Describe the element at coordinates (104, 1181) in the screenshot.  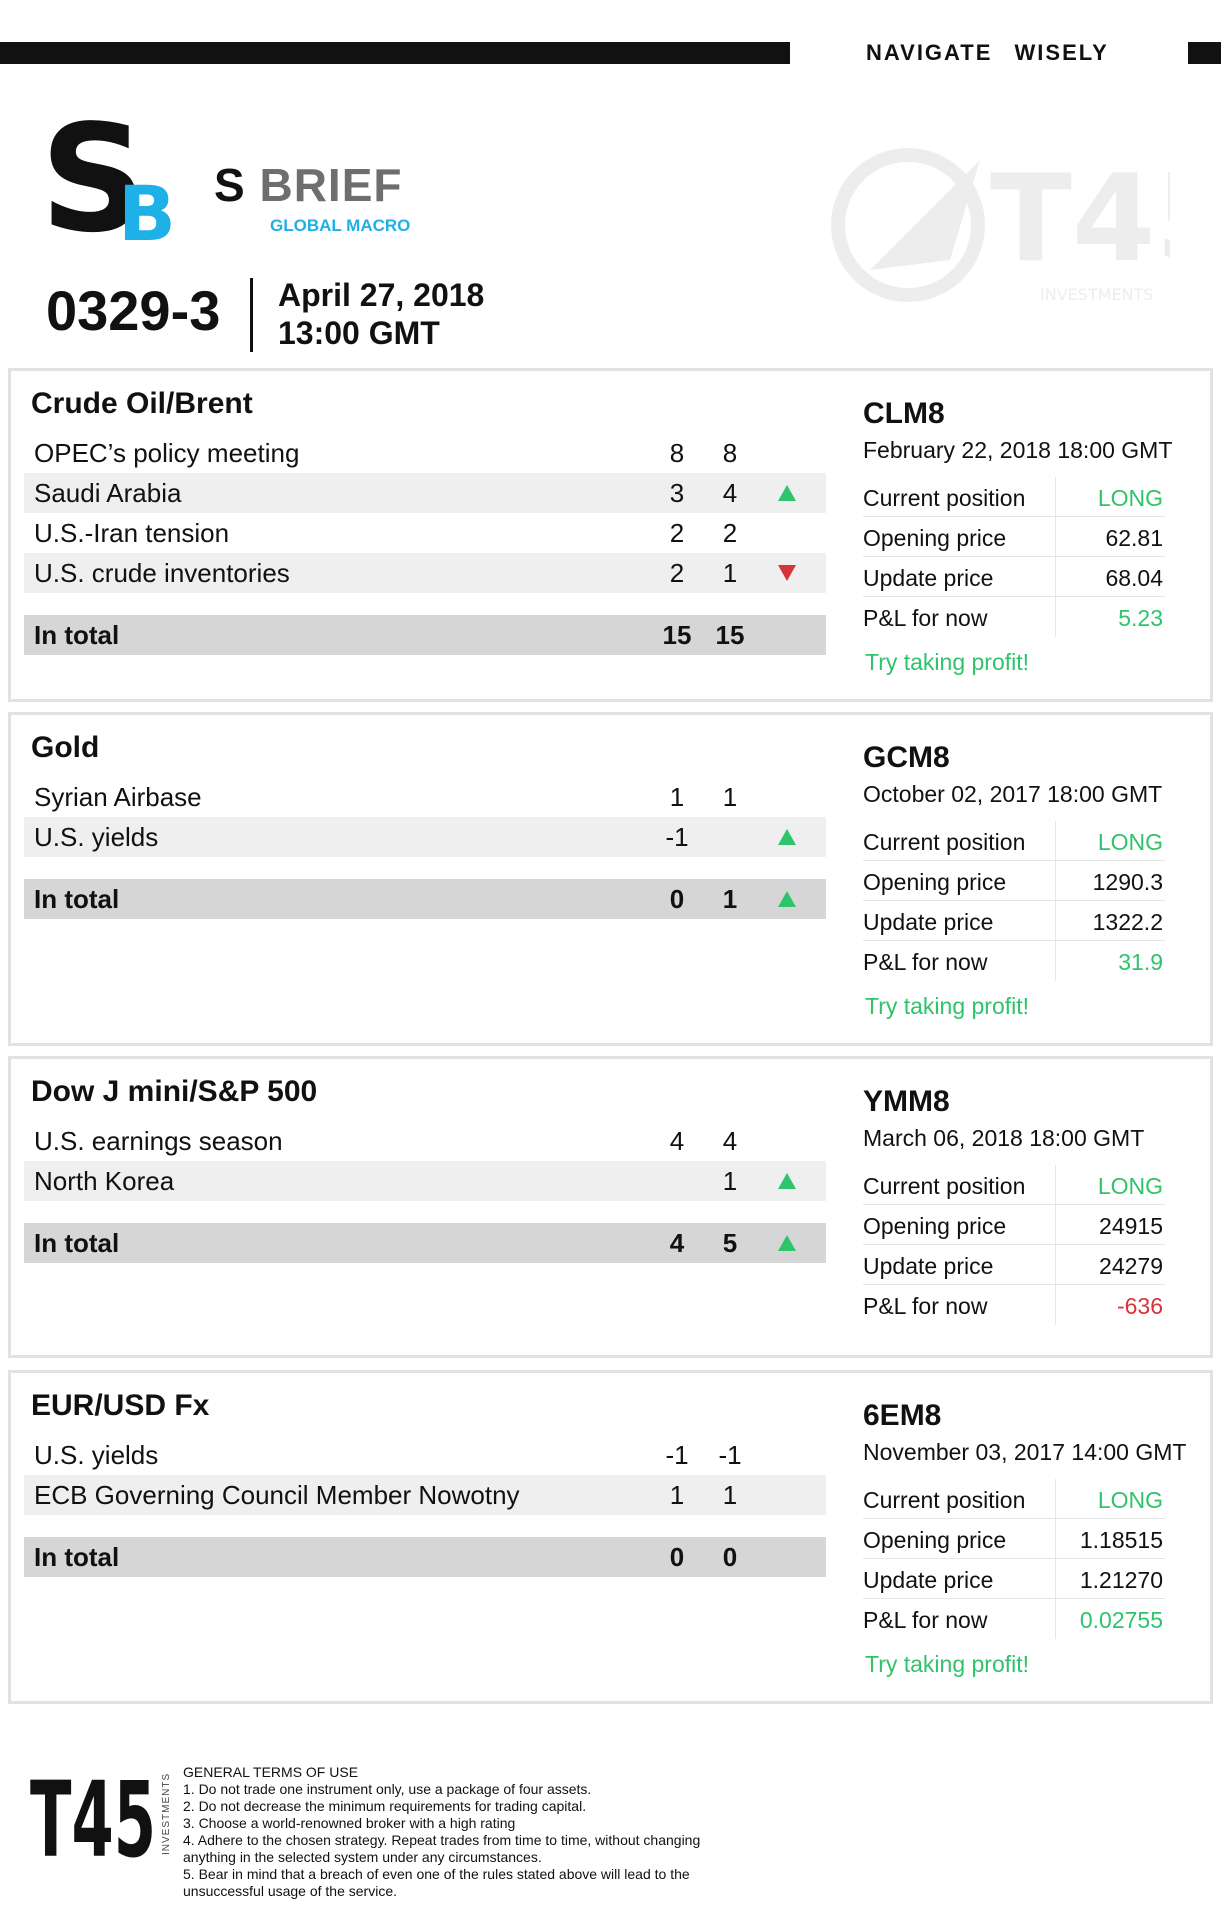
I see `factor-label: North Korea` at that location.